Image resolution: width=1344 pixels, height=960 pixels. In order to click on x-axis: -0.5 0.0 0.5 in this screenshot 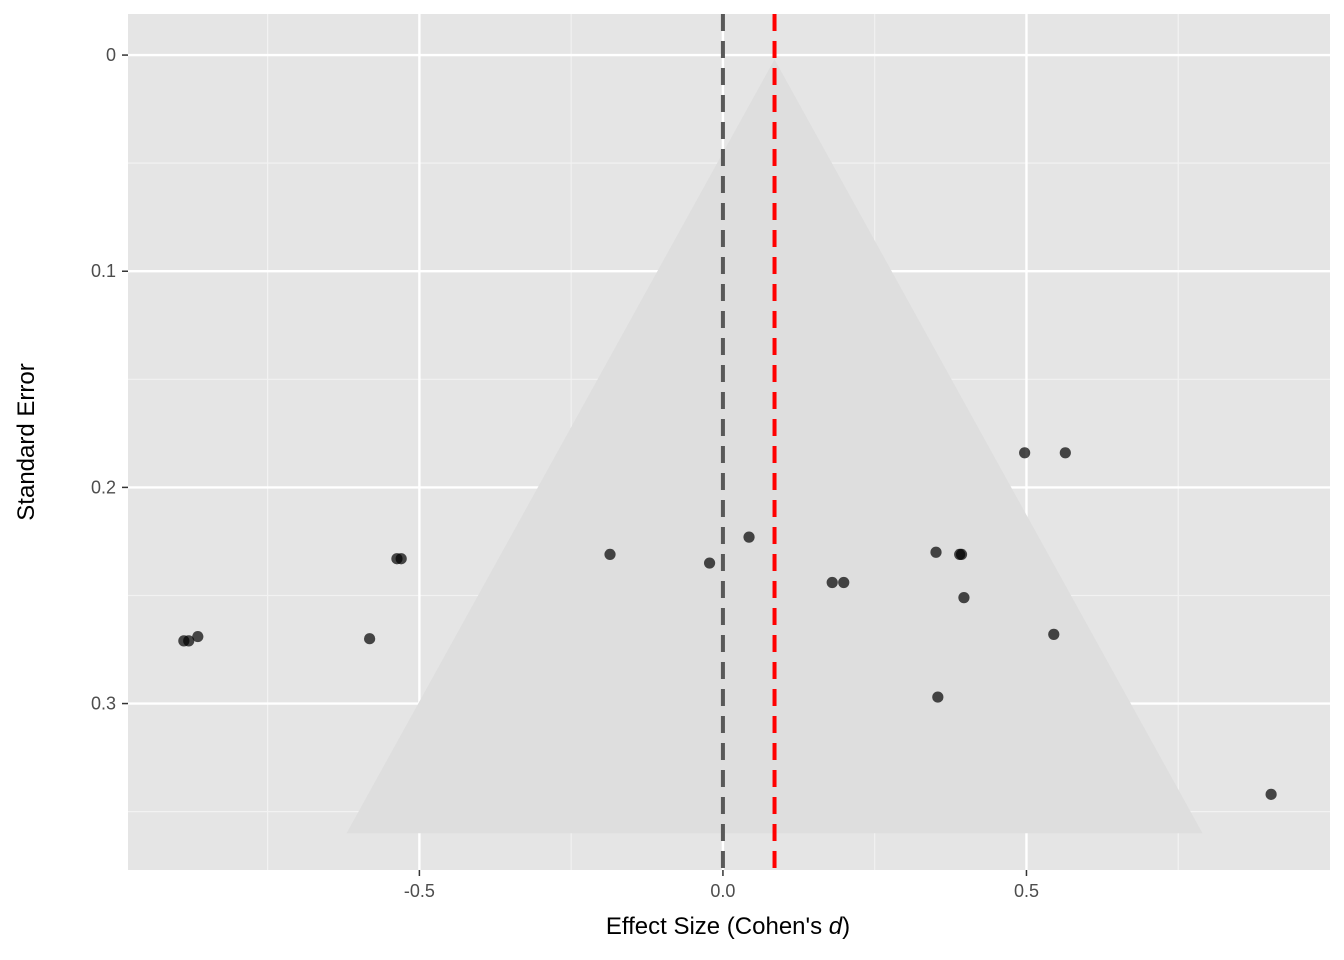, I will do `click(721, 885)`.